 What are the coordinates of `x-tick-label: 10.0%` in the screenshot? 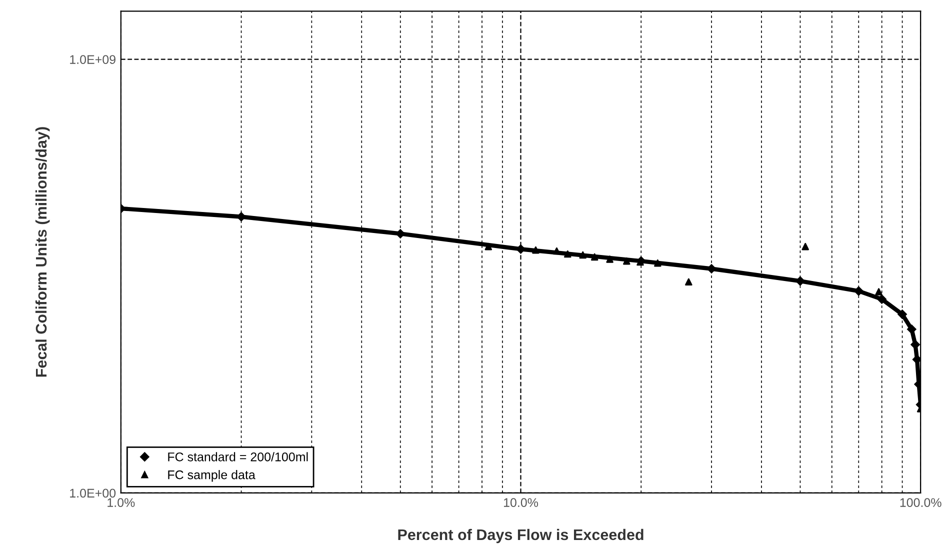 It's located at (521, 502).